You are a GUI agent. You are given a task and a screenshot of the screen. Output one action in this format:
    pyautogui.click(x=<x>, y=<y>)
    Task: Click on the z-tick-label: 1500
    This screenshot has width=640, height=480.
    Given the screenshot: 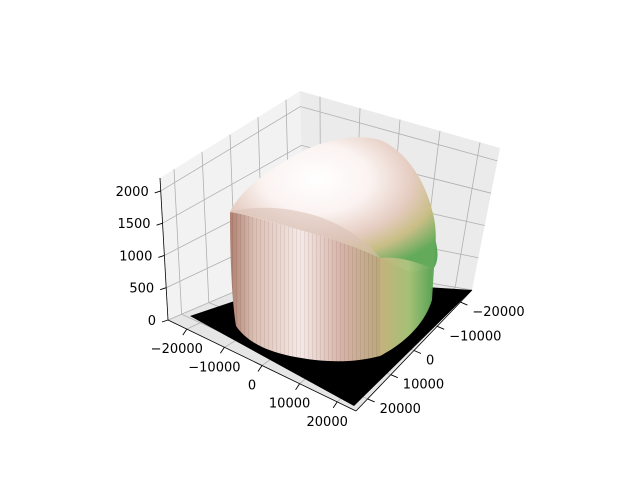 What is the action you would take?
    pyautogui.click(x=133, y=224)
    